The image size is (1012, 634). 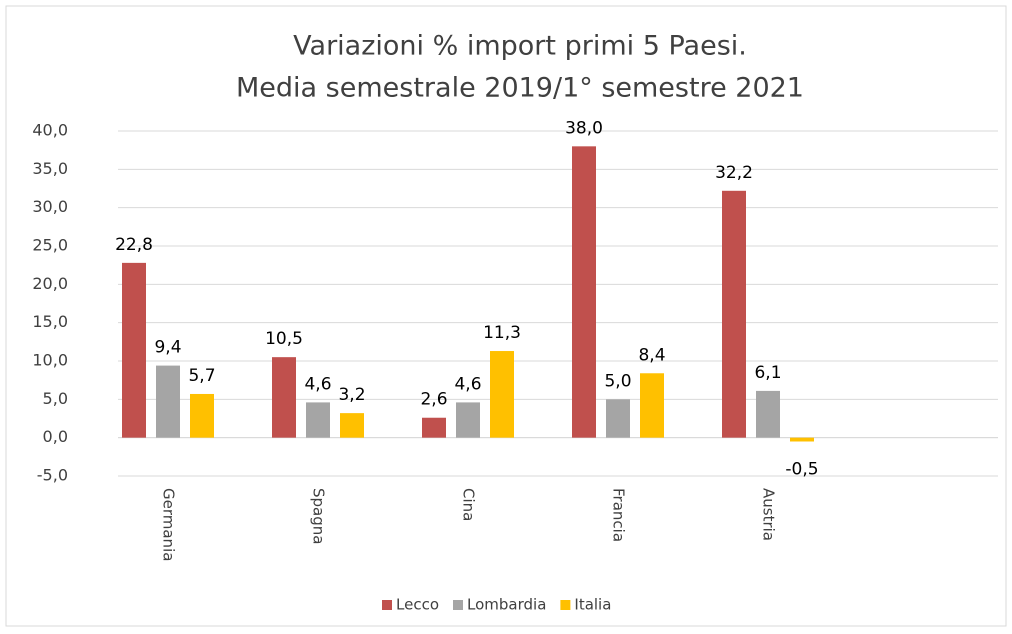 What do you see at coordinates (584, 128) in the screenshot?
I see `data-label: 38,0` at bounding box center [584, 128].